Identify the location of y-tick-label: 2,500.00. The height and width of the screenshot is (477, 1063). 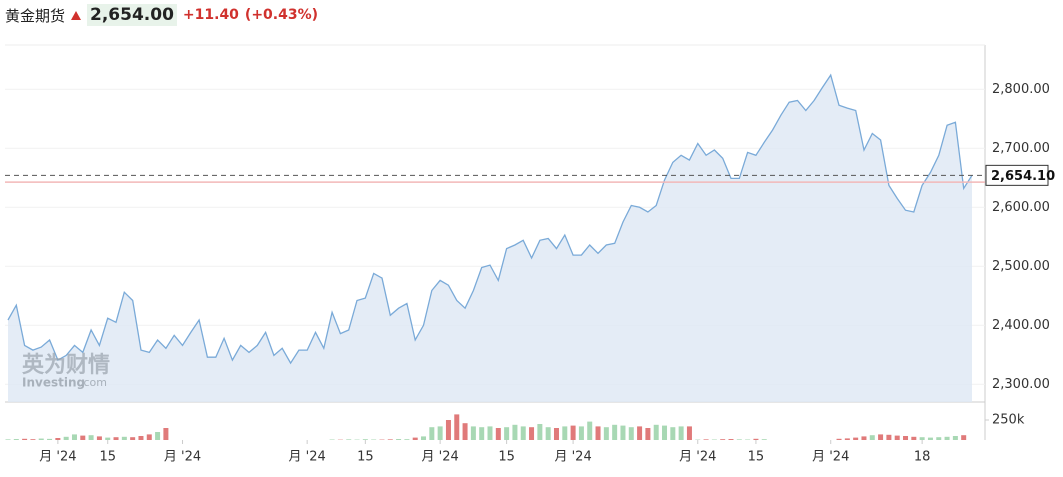
(1021, 266).